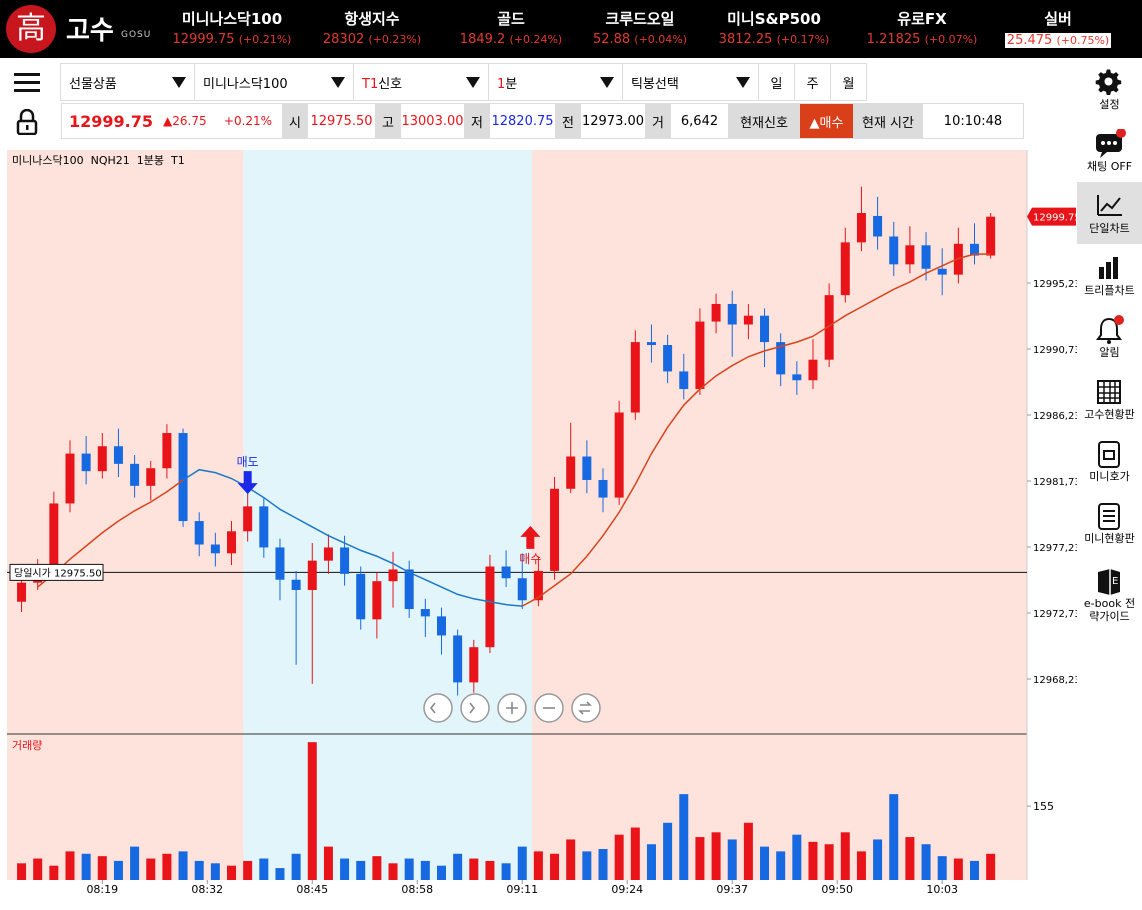  I want to click on signal-label: 매수, so click(530, 559).